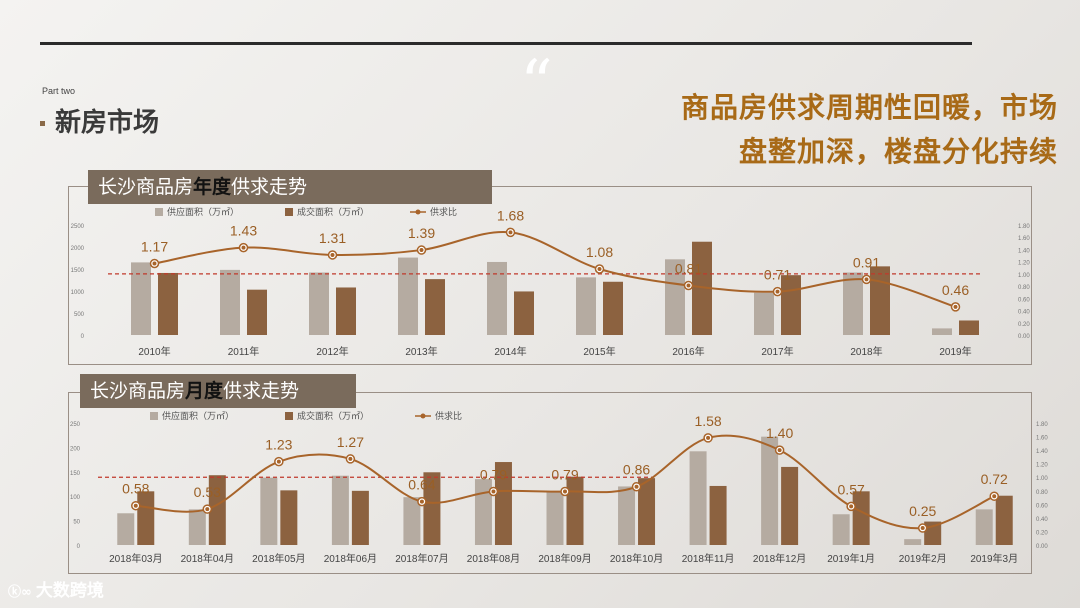 Image resolution: width=1080 pixels, height=608 pixels. I want to click on monthly-title-highlight: 月度, so click(204, 391).